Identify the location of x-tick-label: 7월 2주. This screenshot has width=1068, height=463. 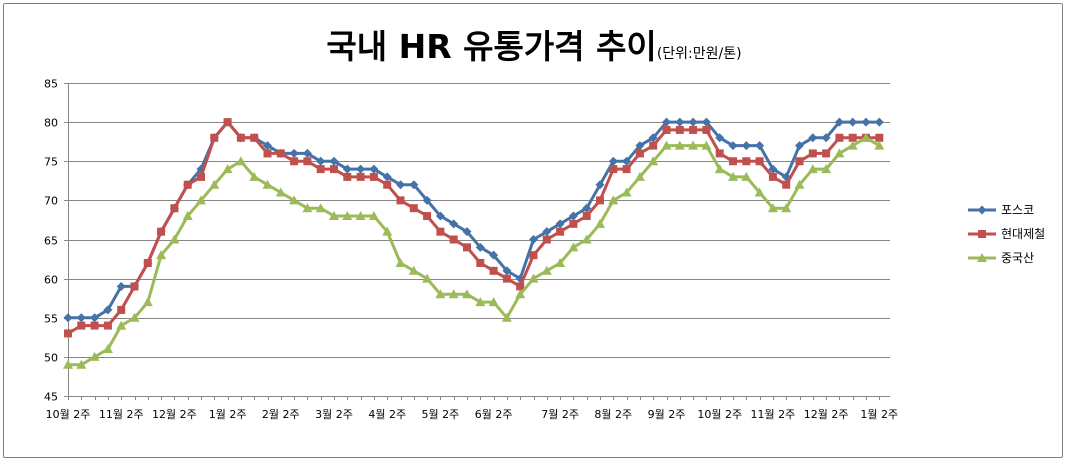
(560, 414).